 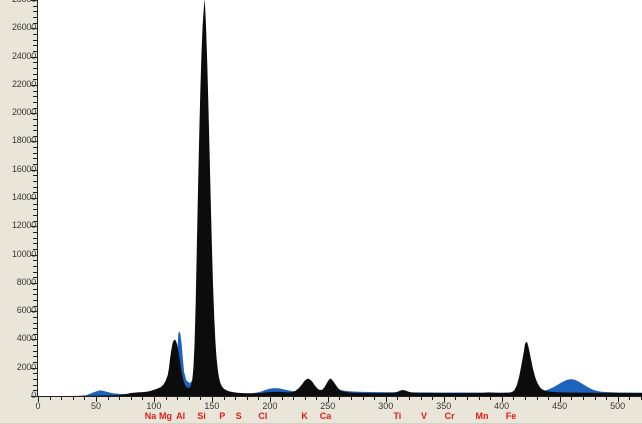 What do you see at coordinates (38, 406) in the screenshot?
I see `x-axis-tick-label: 0` at bounding box center [38, 406].